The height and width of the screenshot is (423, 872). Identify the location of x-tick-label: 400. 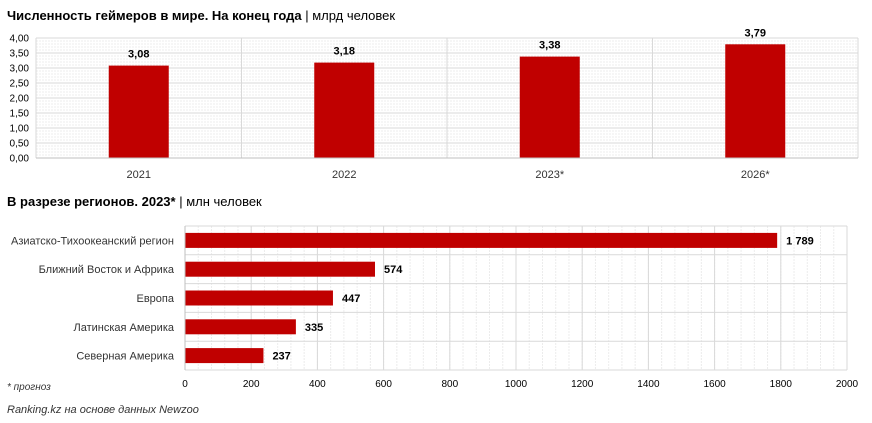
(317, 384).